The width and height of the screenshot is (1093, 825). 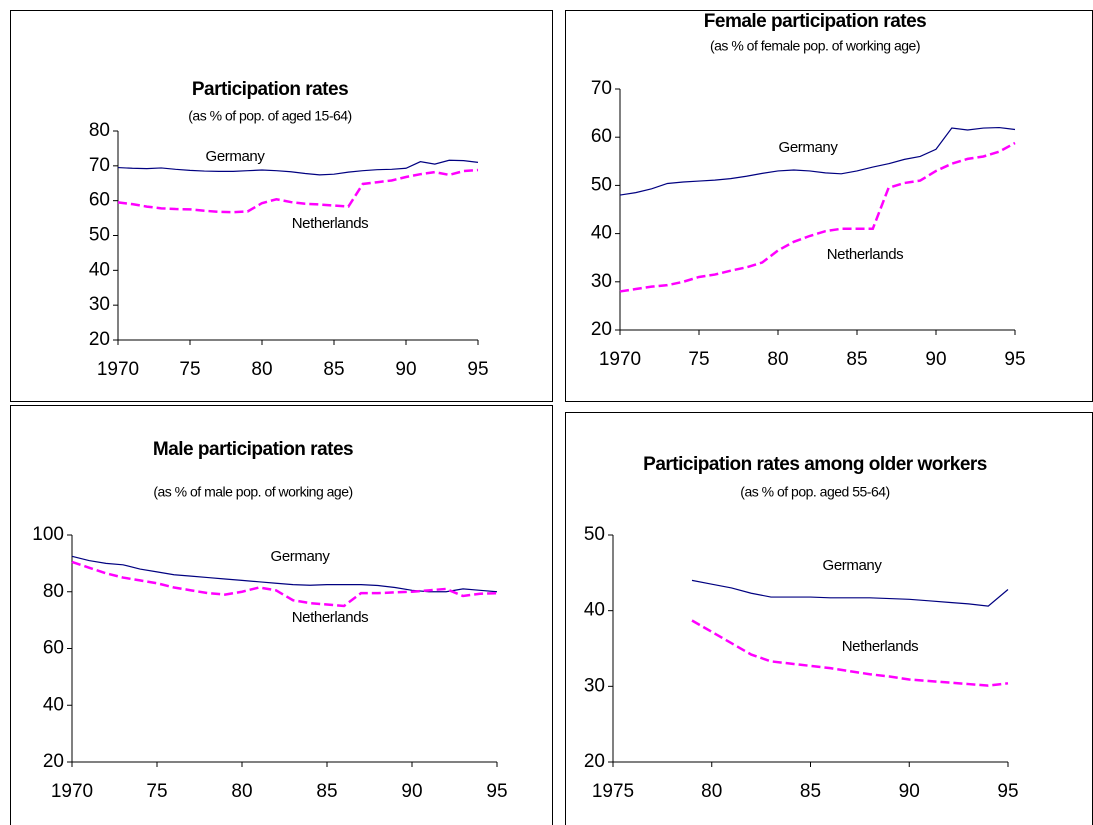 What do you see at coordinates (815, 464) in the screenshot?
I see `chart-title: Participation rates among older workers` at bounding box center [815, 464].